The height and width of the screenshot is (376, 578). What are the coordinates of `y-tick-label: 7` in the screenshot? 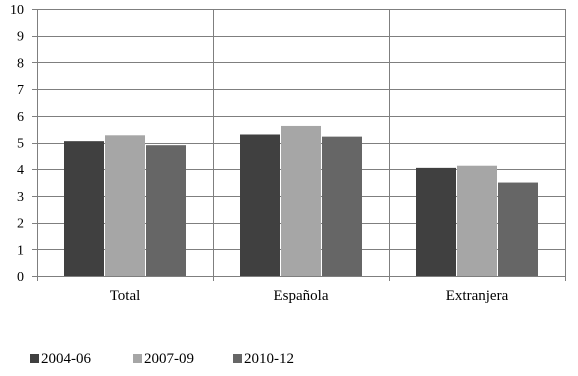 It's located at (20, 90).